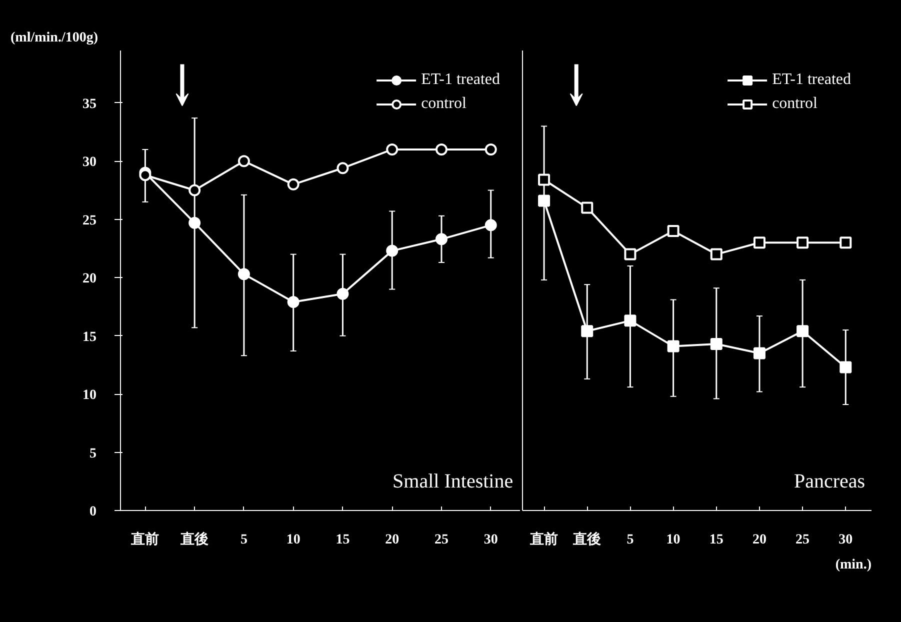  I want to click on y-tick-label: 30, so click(89, 162).